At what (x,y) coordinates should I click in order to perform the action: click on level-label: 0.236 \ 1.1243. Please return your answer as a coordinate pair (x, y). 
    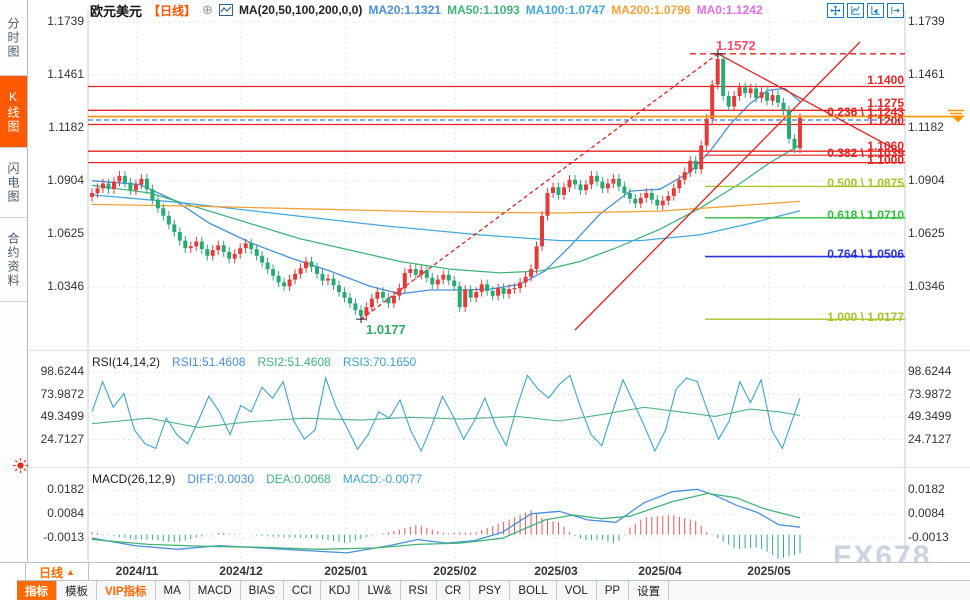
    Looking at the image, I should click on (865, 112).